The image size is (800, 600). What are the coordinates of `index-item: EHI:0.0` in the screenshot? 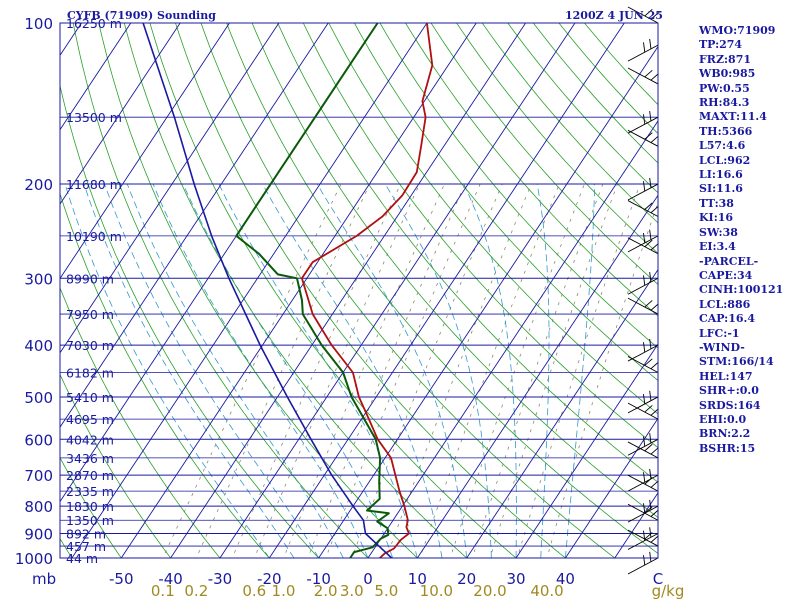 It's located at (723, 419).